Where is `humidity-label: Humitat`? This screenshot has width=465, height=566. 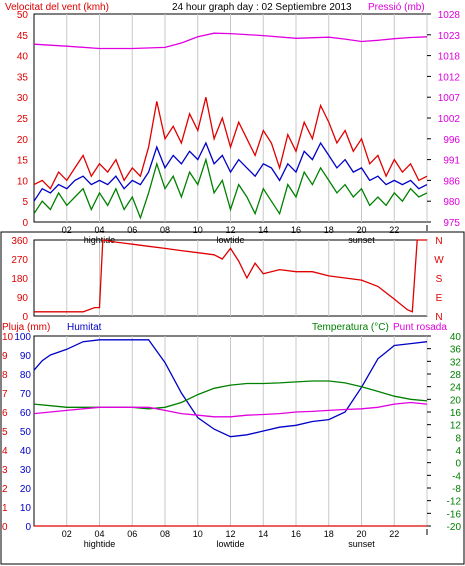
humidity-label: Humitat is located at coordinates (84, 327).